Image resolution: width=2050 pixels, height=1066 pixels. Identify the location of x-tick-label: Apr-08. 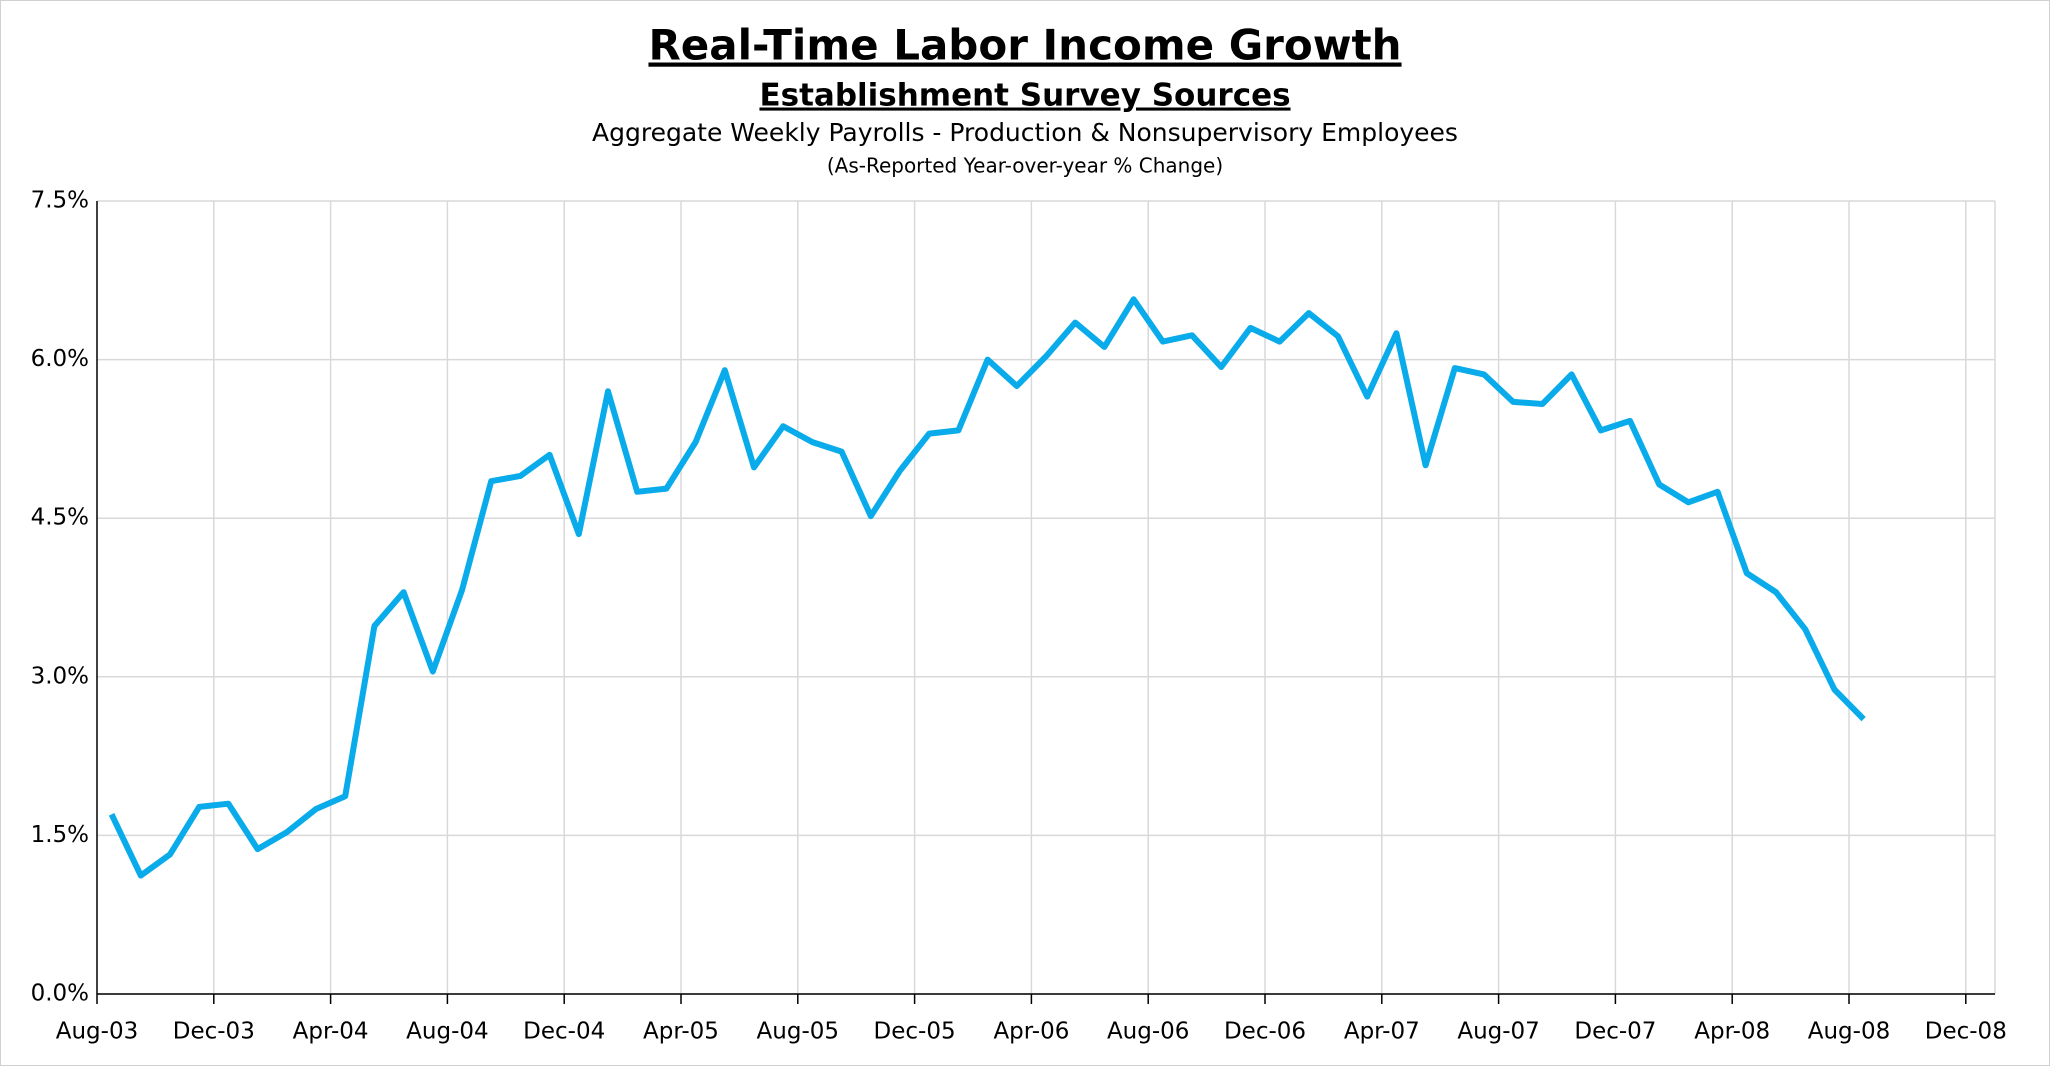
(1732, 1032).